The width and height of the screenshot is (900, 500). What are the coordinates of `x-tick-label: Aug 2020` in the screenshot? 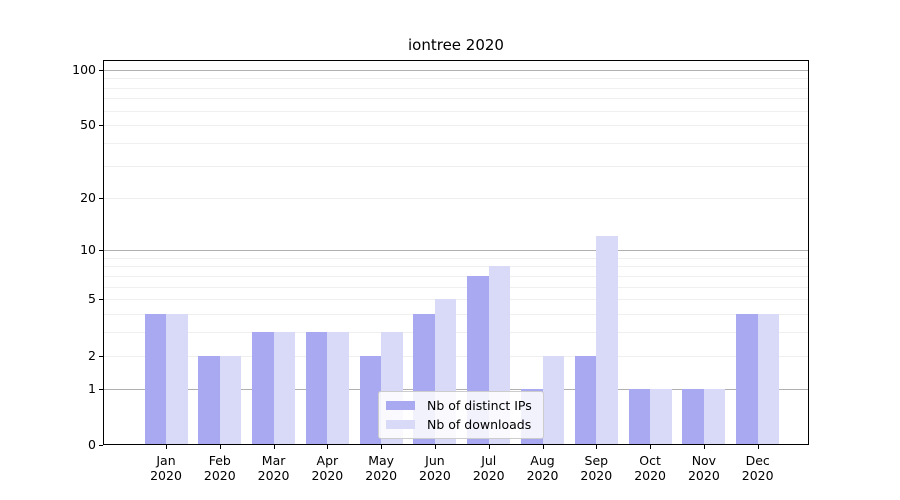 It's located at (542, 468).